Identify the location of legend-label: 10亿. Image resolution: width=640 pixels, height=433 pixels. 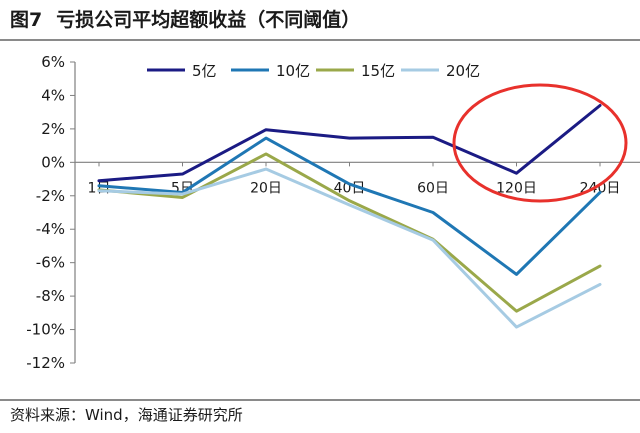
(293, 71).